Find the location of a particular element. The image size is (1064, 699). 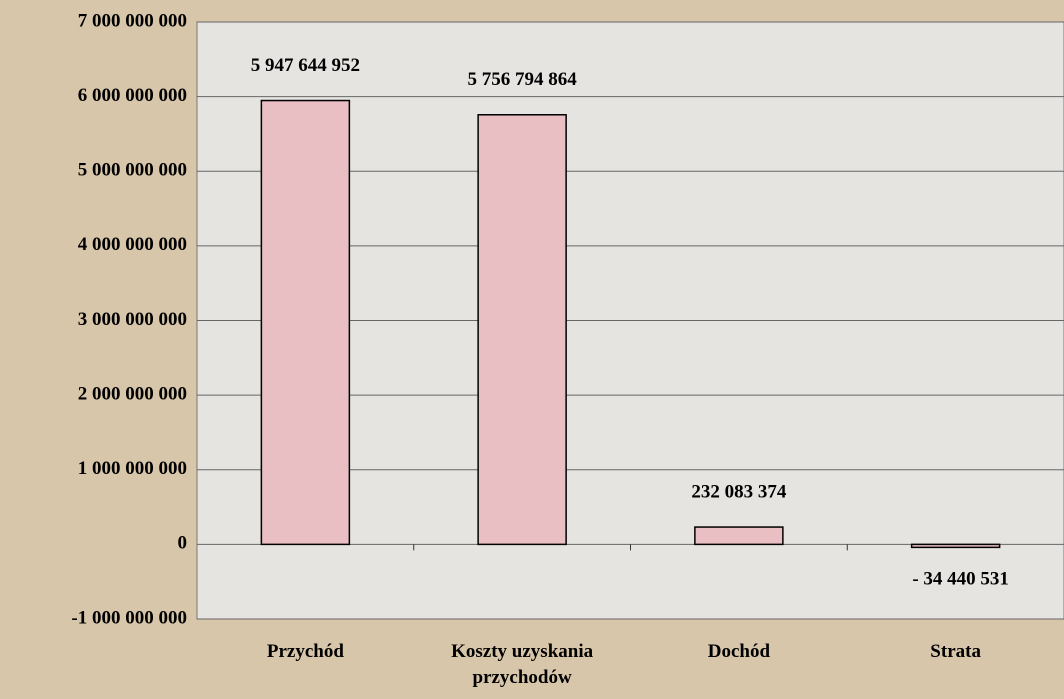

y-tick-label: 4 000 000 000 is located at coordinates (132, 244).